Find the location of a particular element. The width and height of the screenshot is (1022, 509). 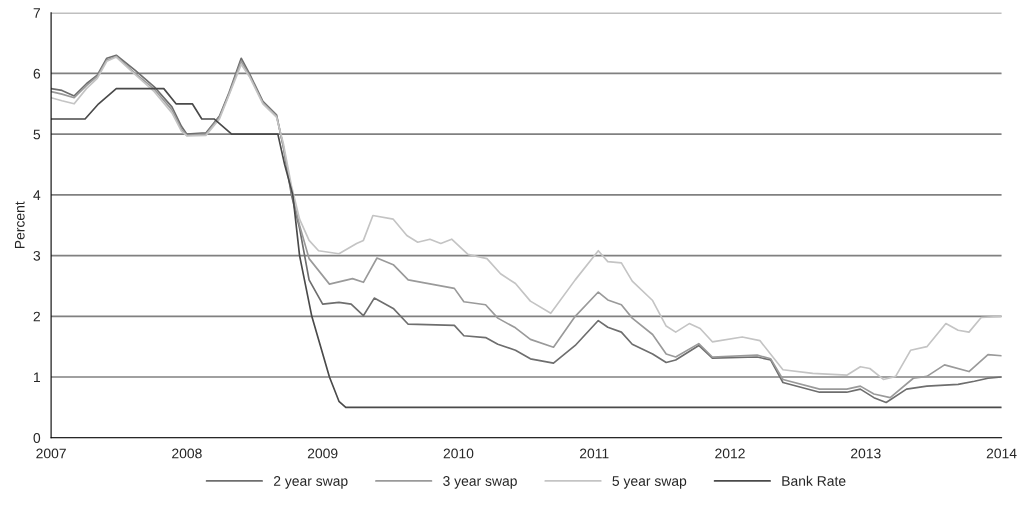

x-tick-label: 2013 is located at coordinates (866, 453).